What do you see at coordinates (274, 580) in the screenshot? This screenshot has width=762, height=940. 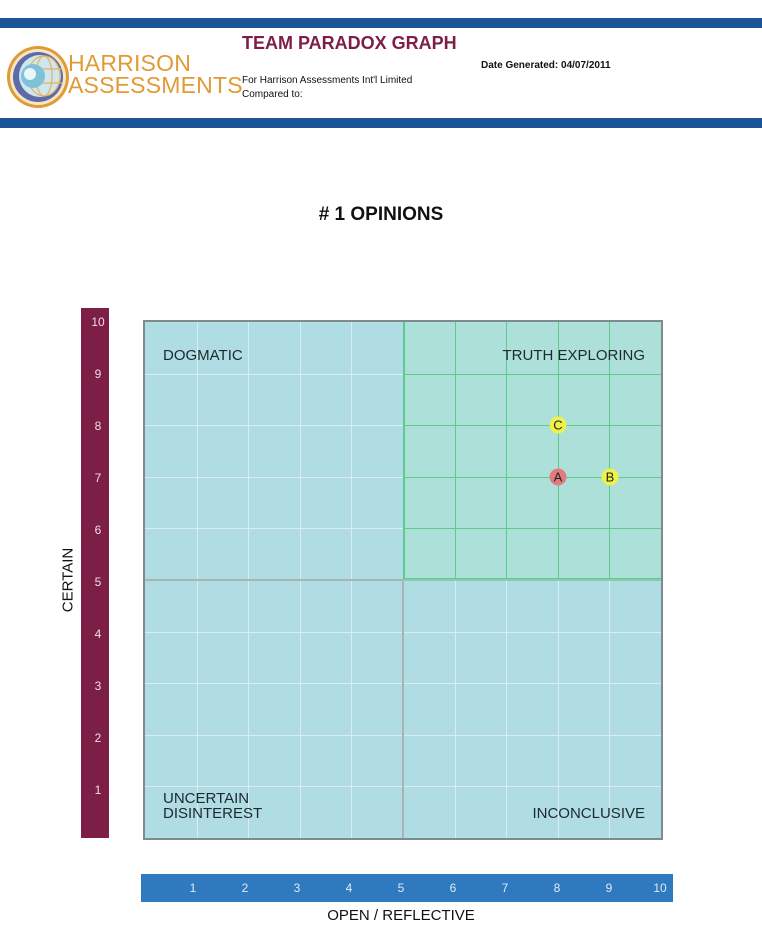 I see `midline-horizontal` at bounding box center [274, 580].